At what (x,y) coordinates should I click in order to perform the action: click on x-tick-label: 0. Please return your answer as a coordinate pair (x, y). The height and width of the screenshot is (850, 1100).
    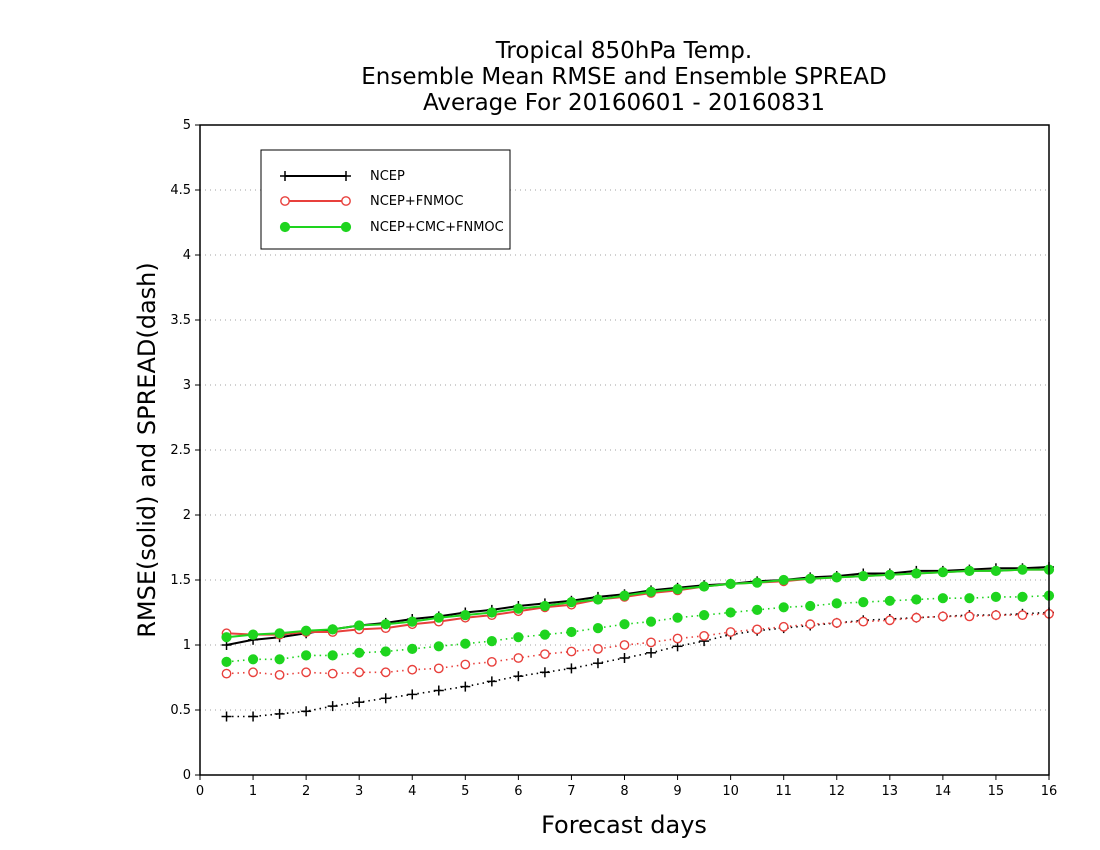
    Looking at the image, I should click on (200, 791).